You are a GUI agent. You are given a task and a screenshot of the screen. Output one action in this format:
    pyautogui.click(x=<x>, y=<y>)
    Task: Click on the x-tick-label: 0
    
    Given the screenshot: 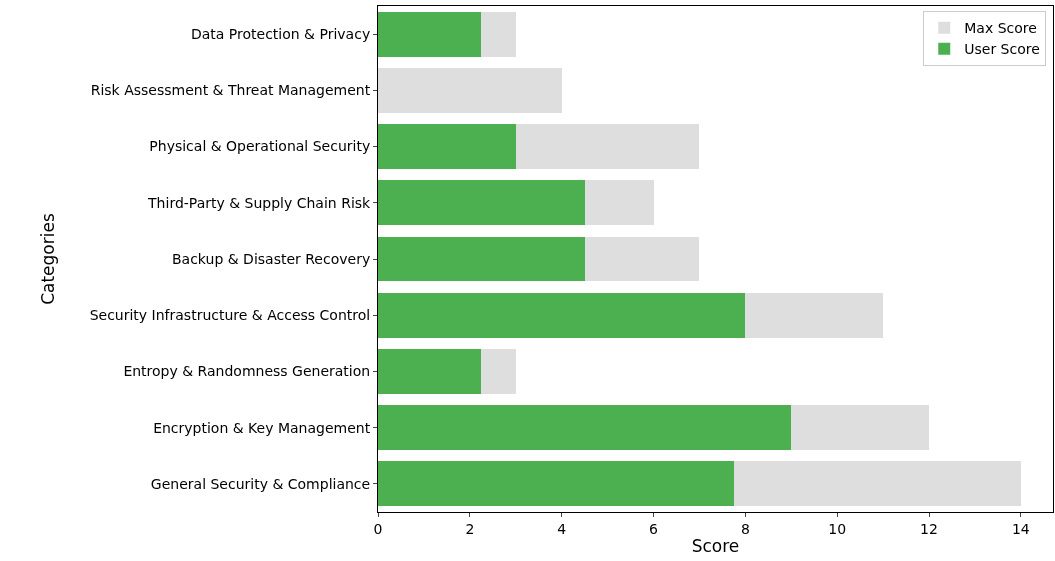 What is the action you would take?
    pyautogui.click(x=378, y=528)
    